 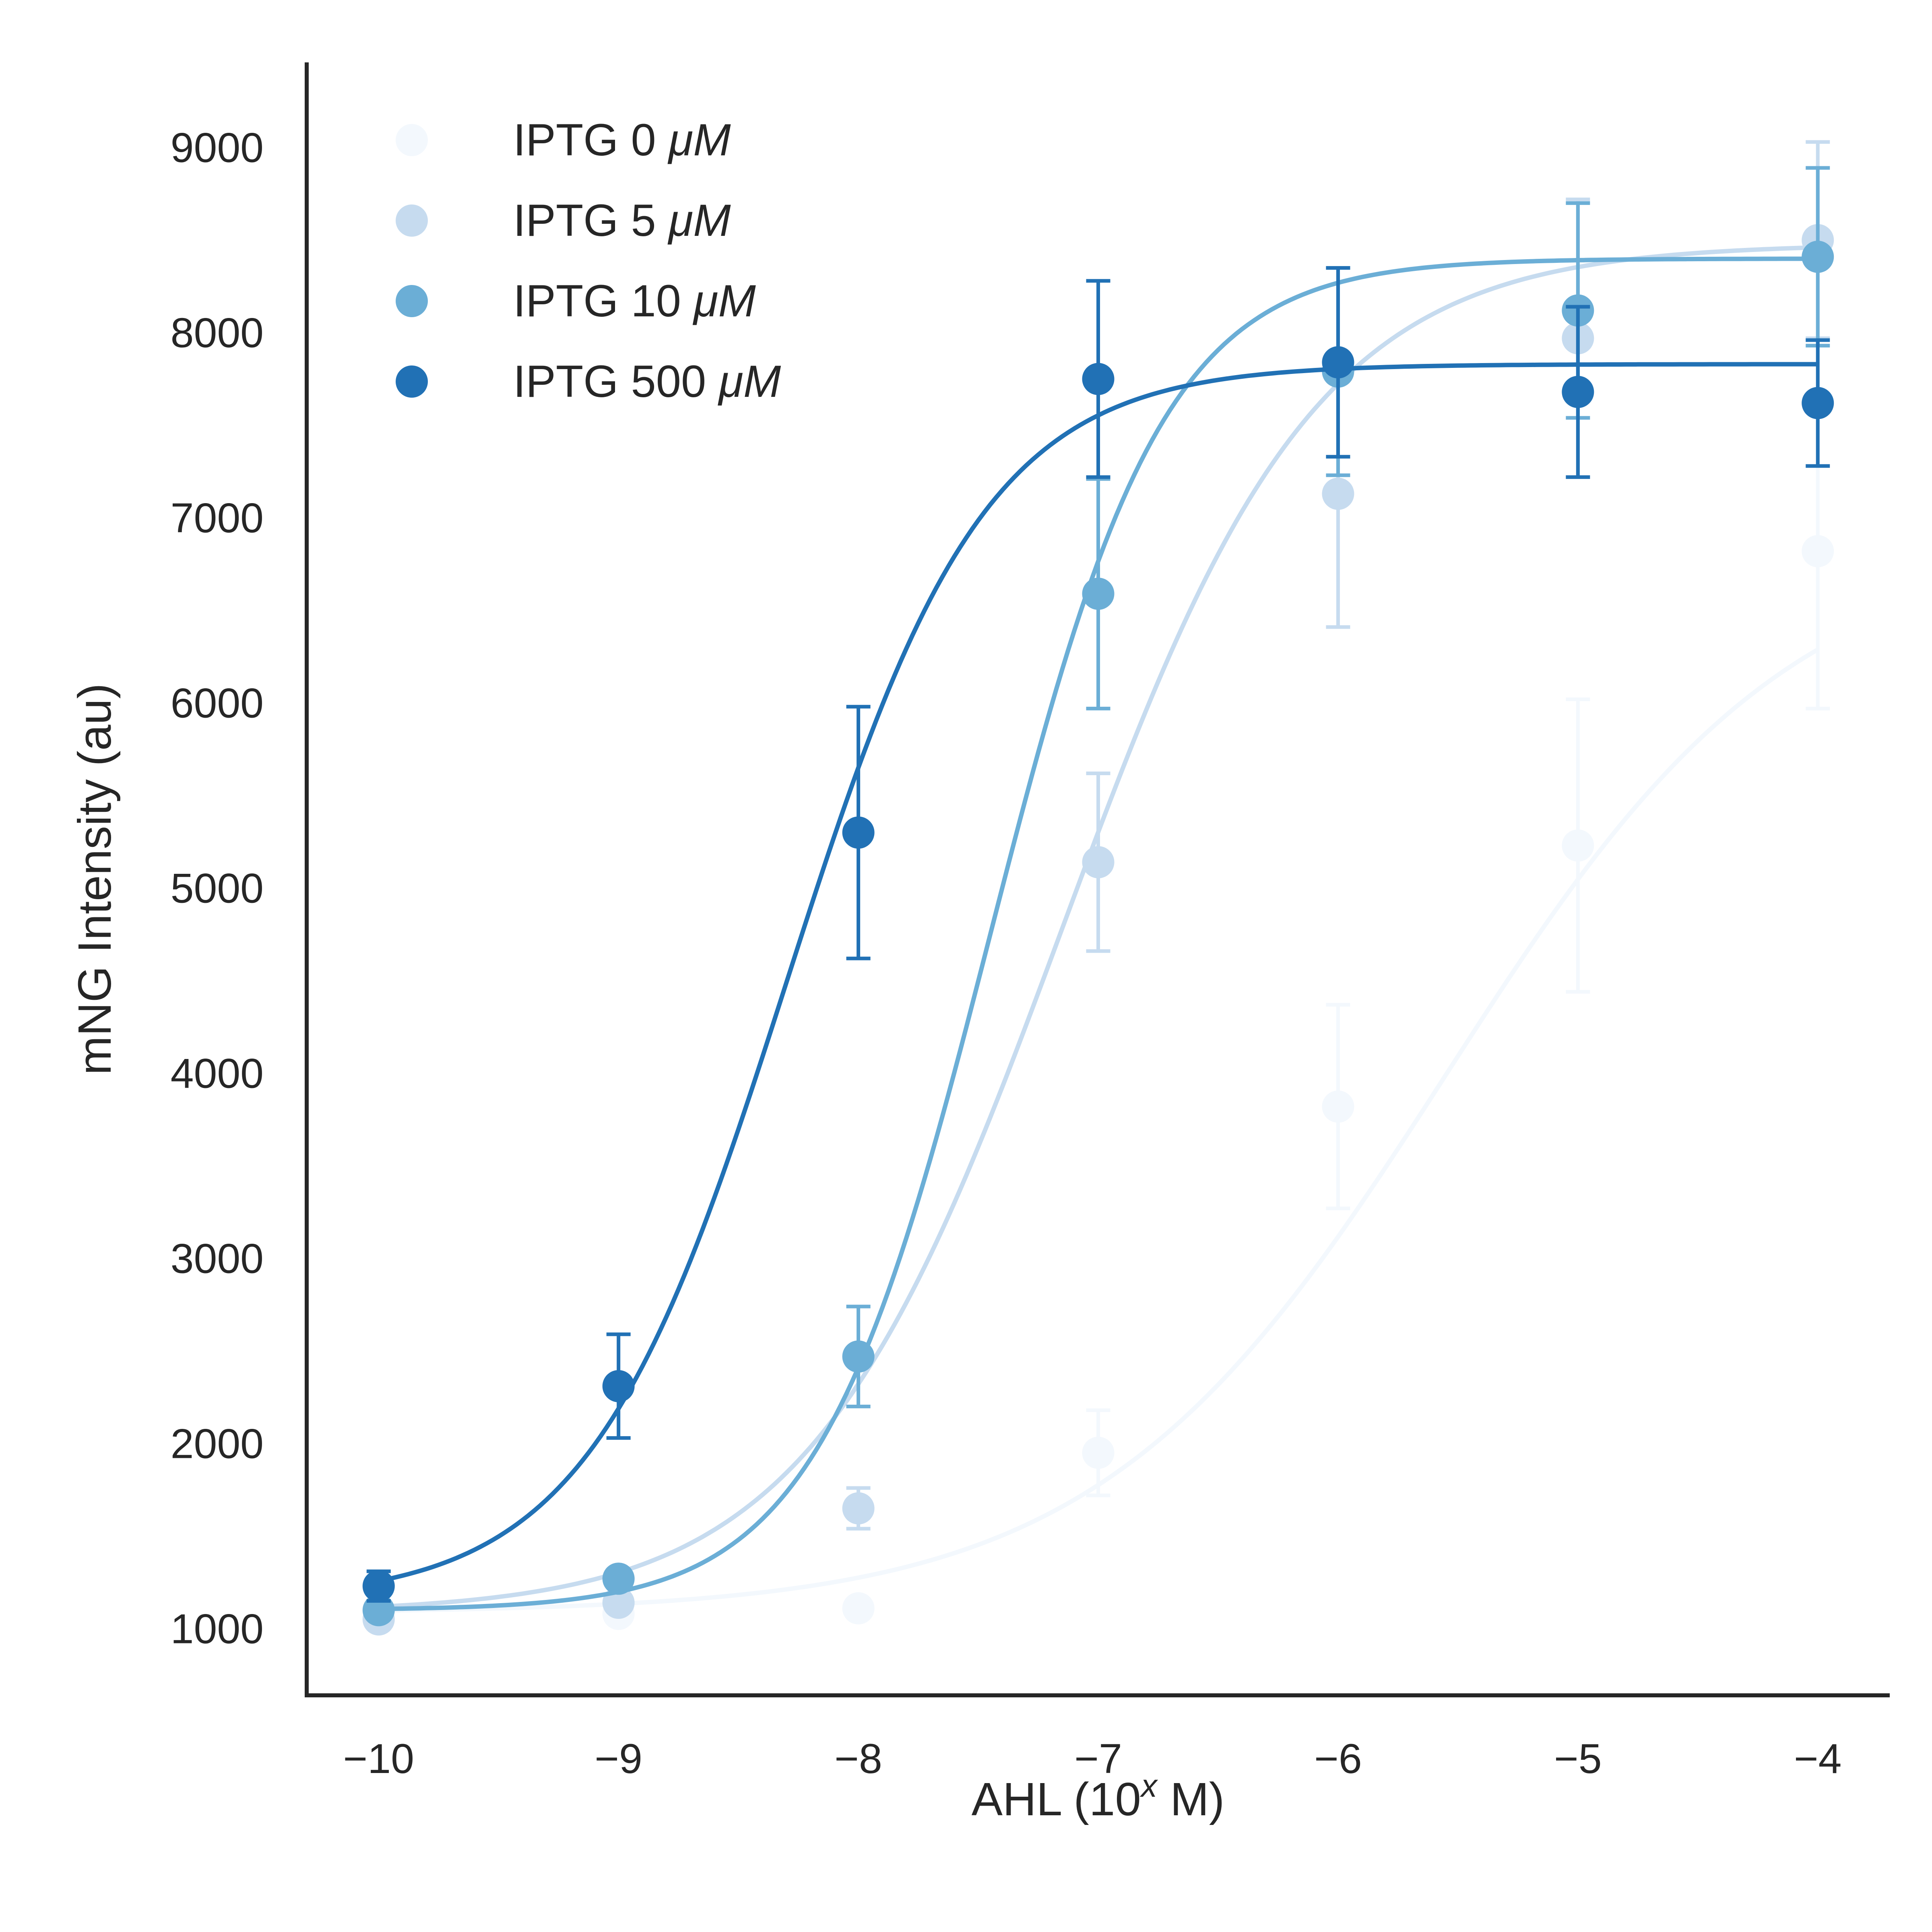 I want to click on x-tick-label: −9, so click(x=618, y=1759).